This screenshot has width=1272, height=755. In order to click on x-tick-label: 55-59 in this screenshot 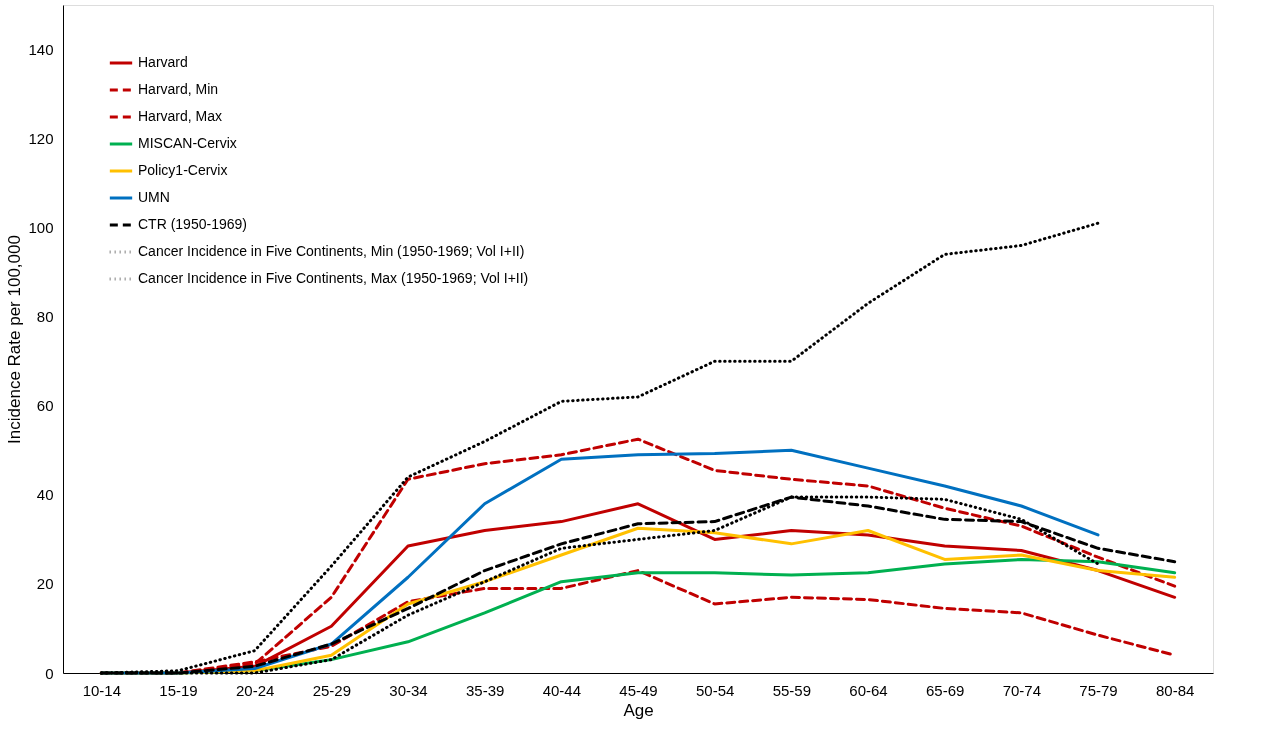, I will do `click(792, 690)`.